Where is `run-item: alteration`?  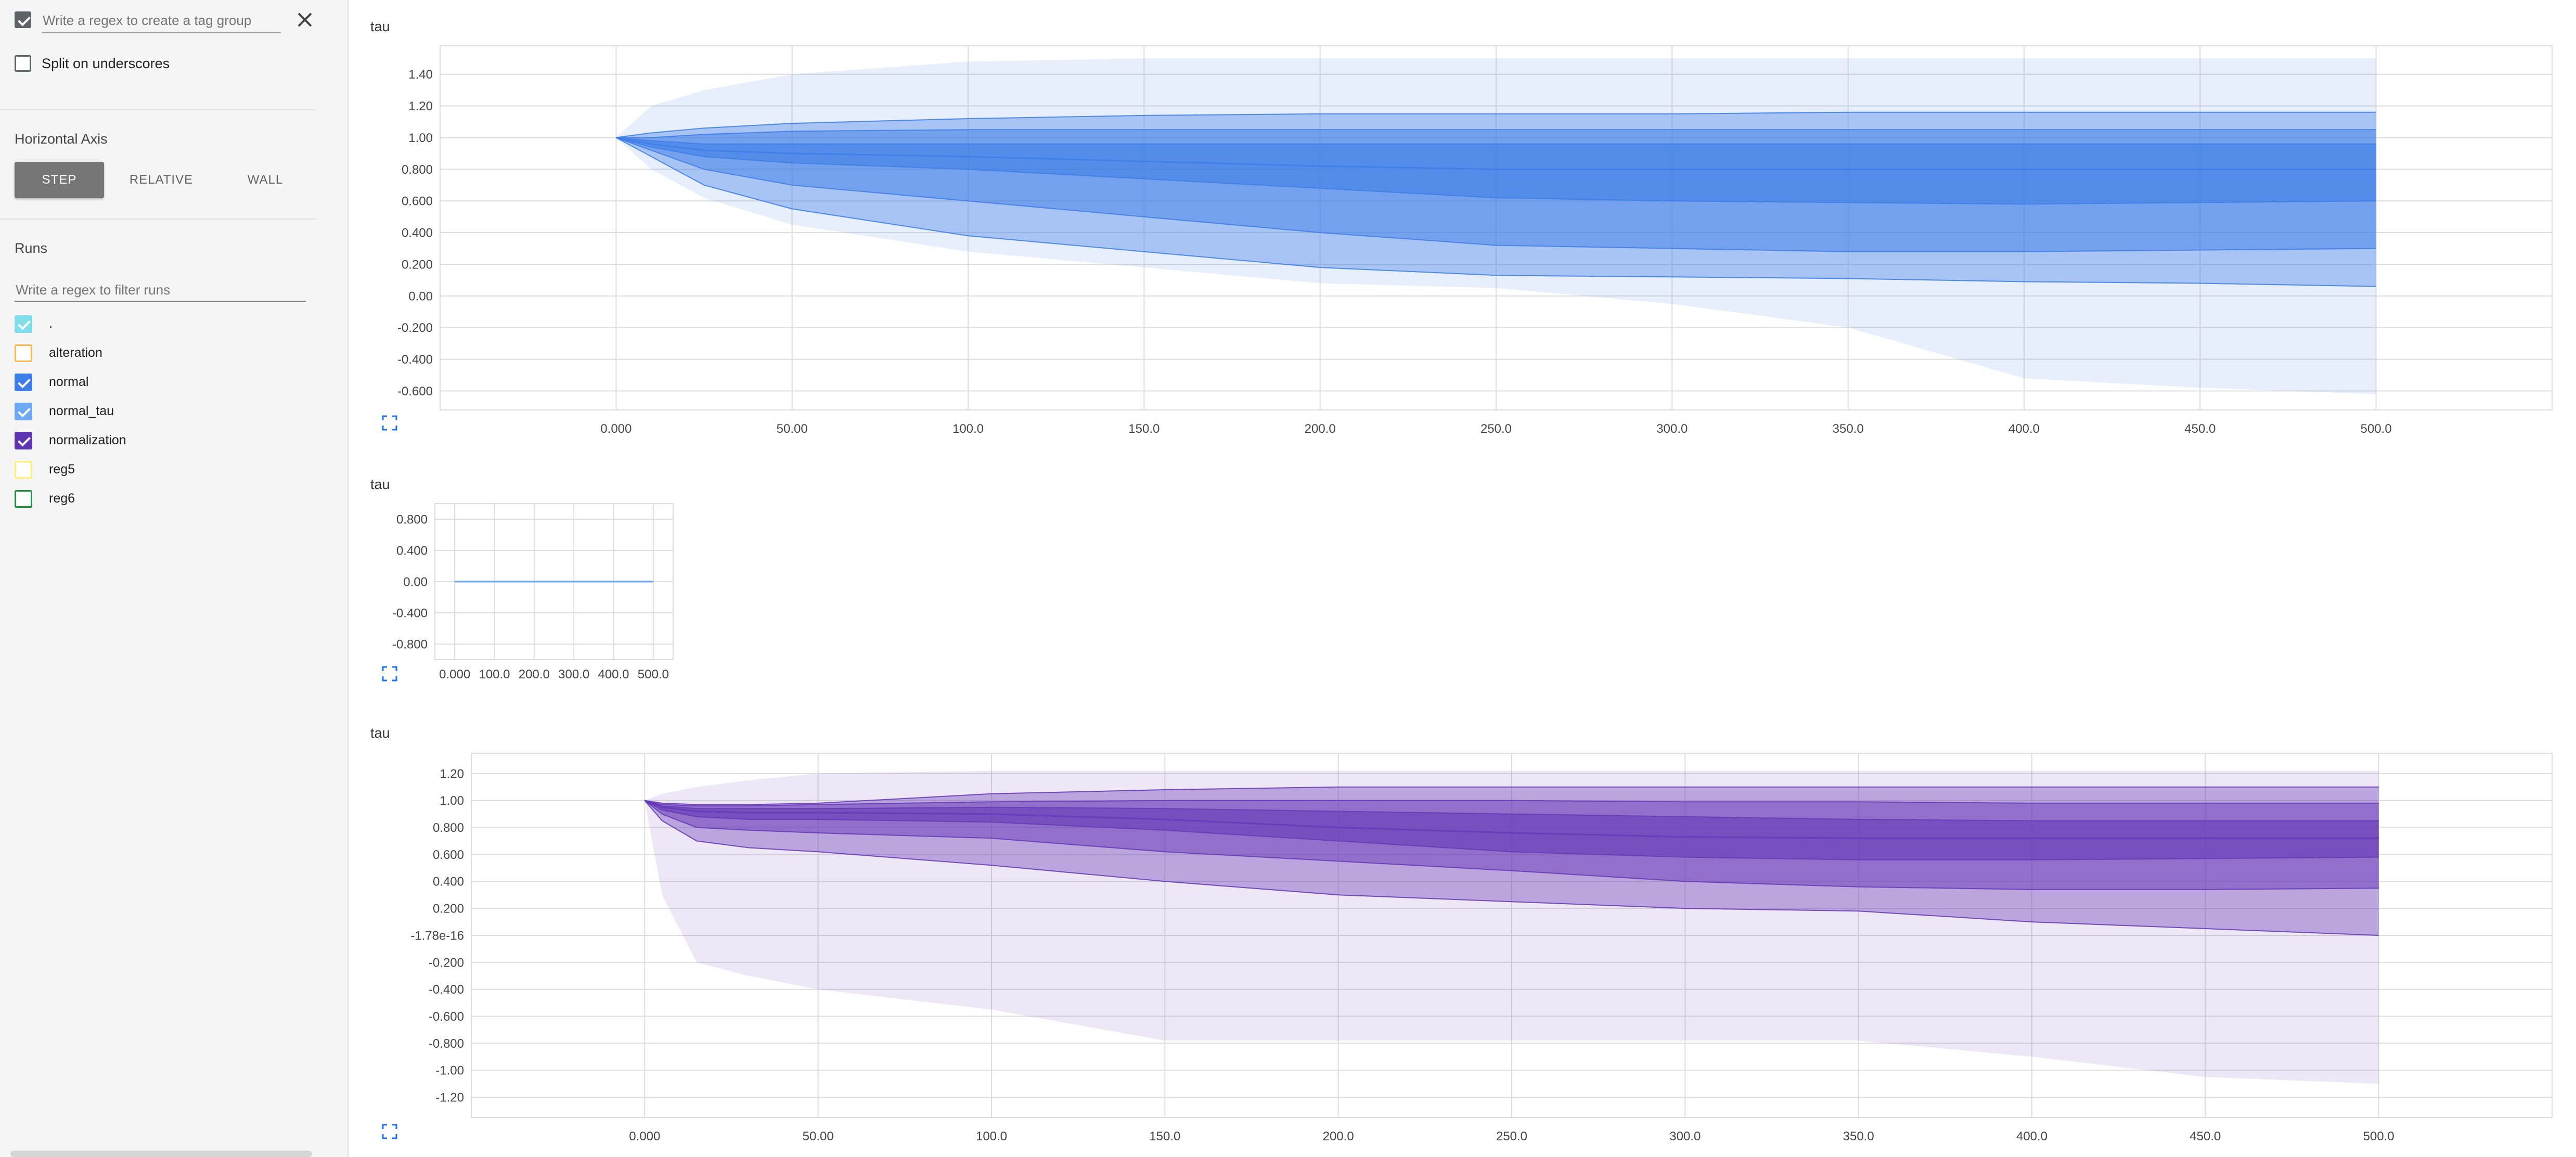
run-item: alteration is located at coordinates (160, 354).